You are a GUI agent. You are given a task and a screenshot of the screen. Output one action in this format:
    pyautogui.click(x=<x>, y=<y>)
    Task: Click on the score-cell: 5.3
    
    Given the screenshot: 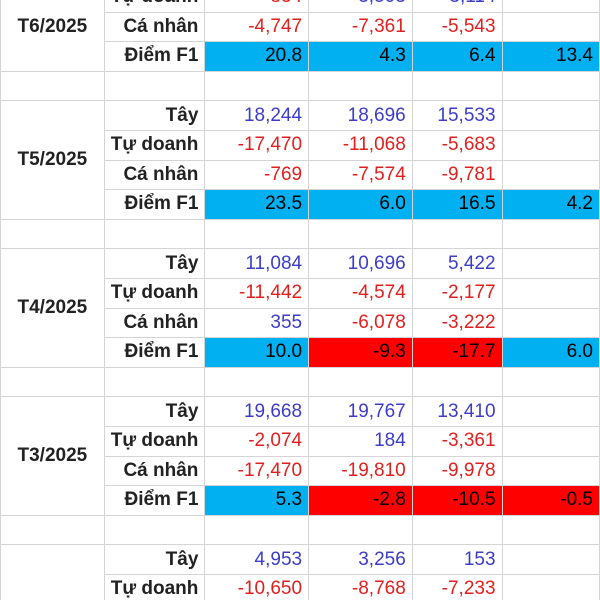 What is the action you would take?
    pyautogui.click(x=257, y=500)
    